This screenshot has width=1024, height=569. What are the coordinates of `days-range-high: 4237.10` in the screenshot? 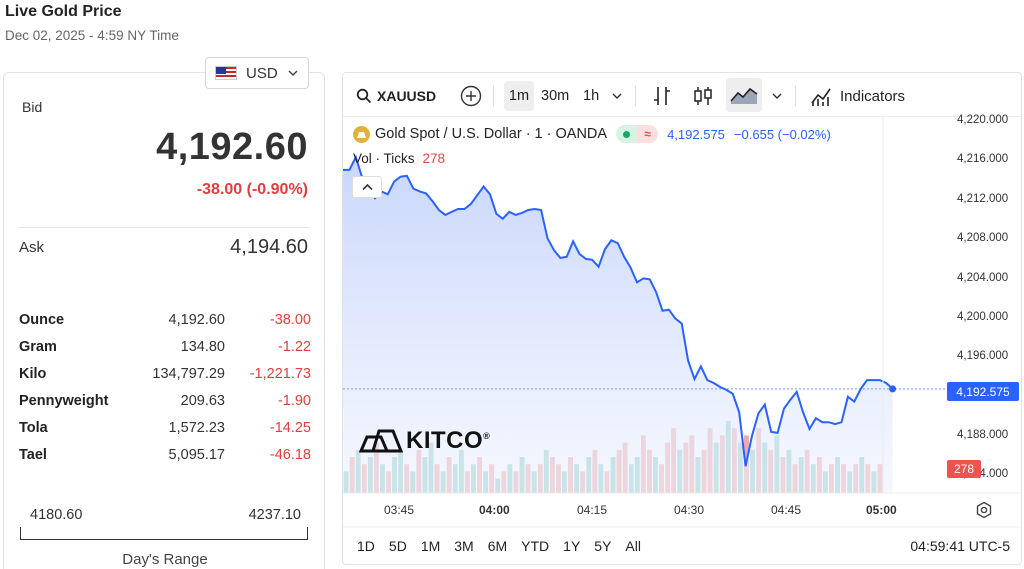 It's located at (274, 515).